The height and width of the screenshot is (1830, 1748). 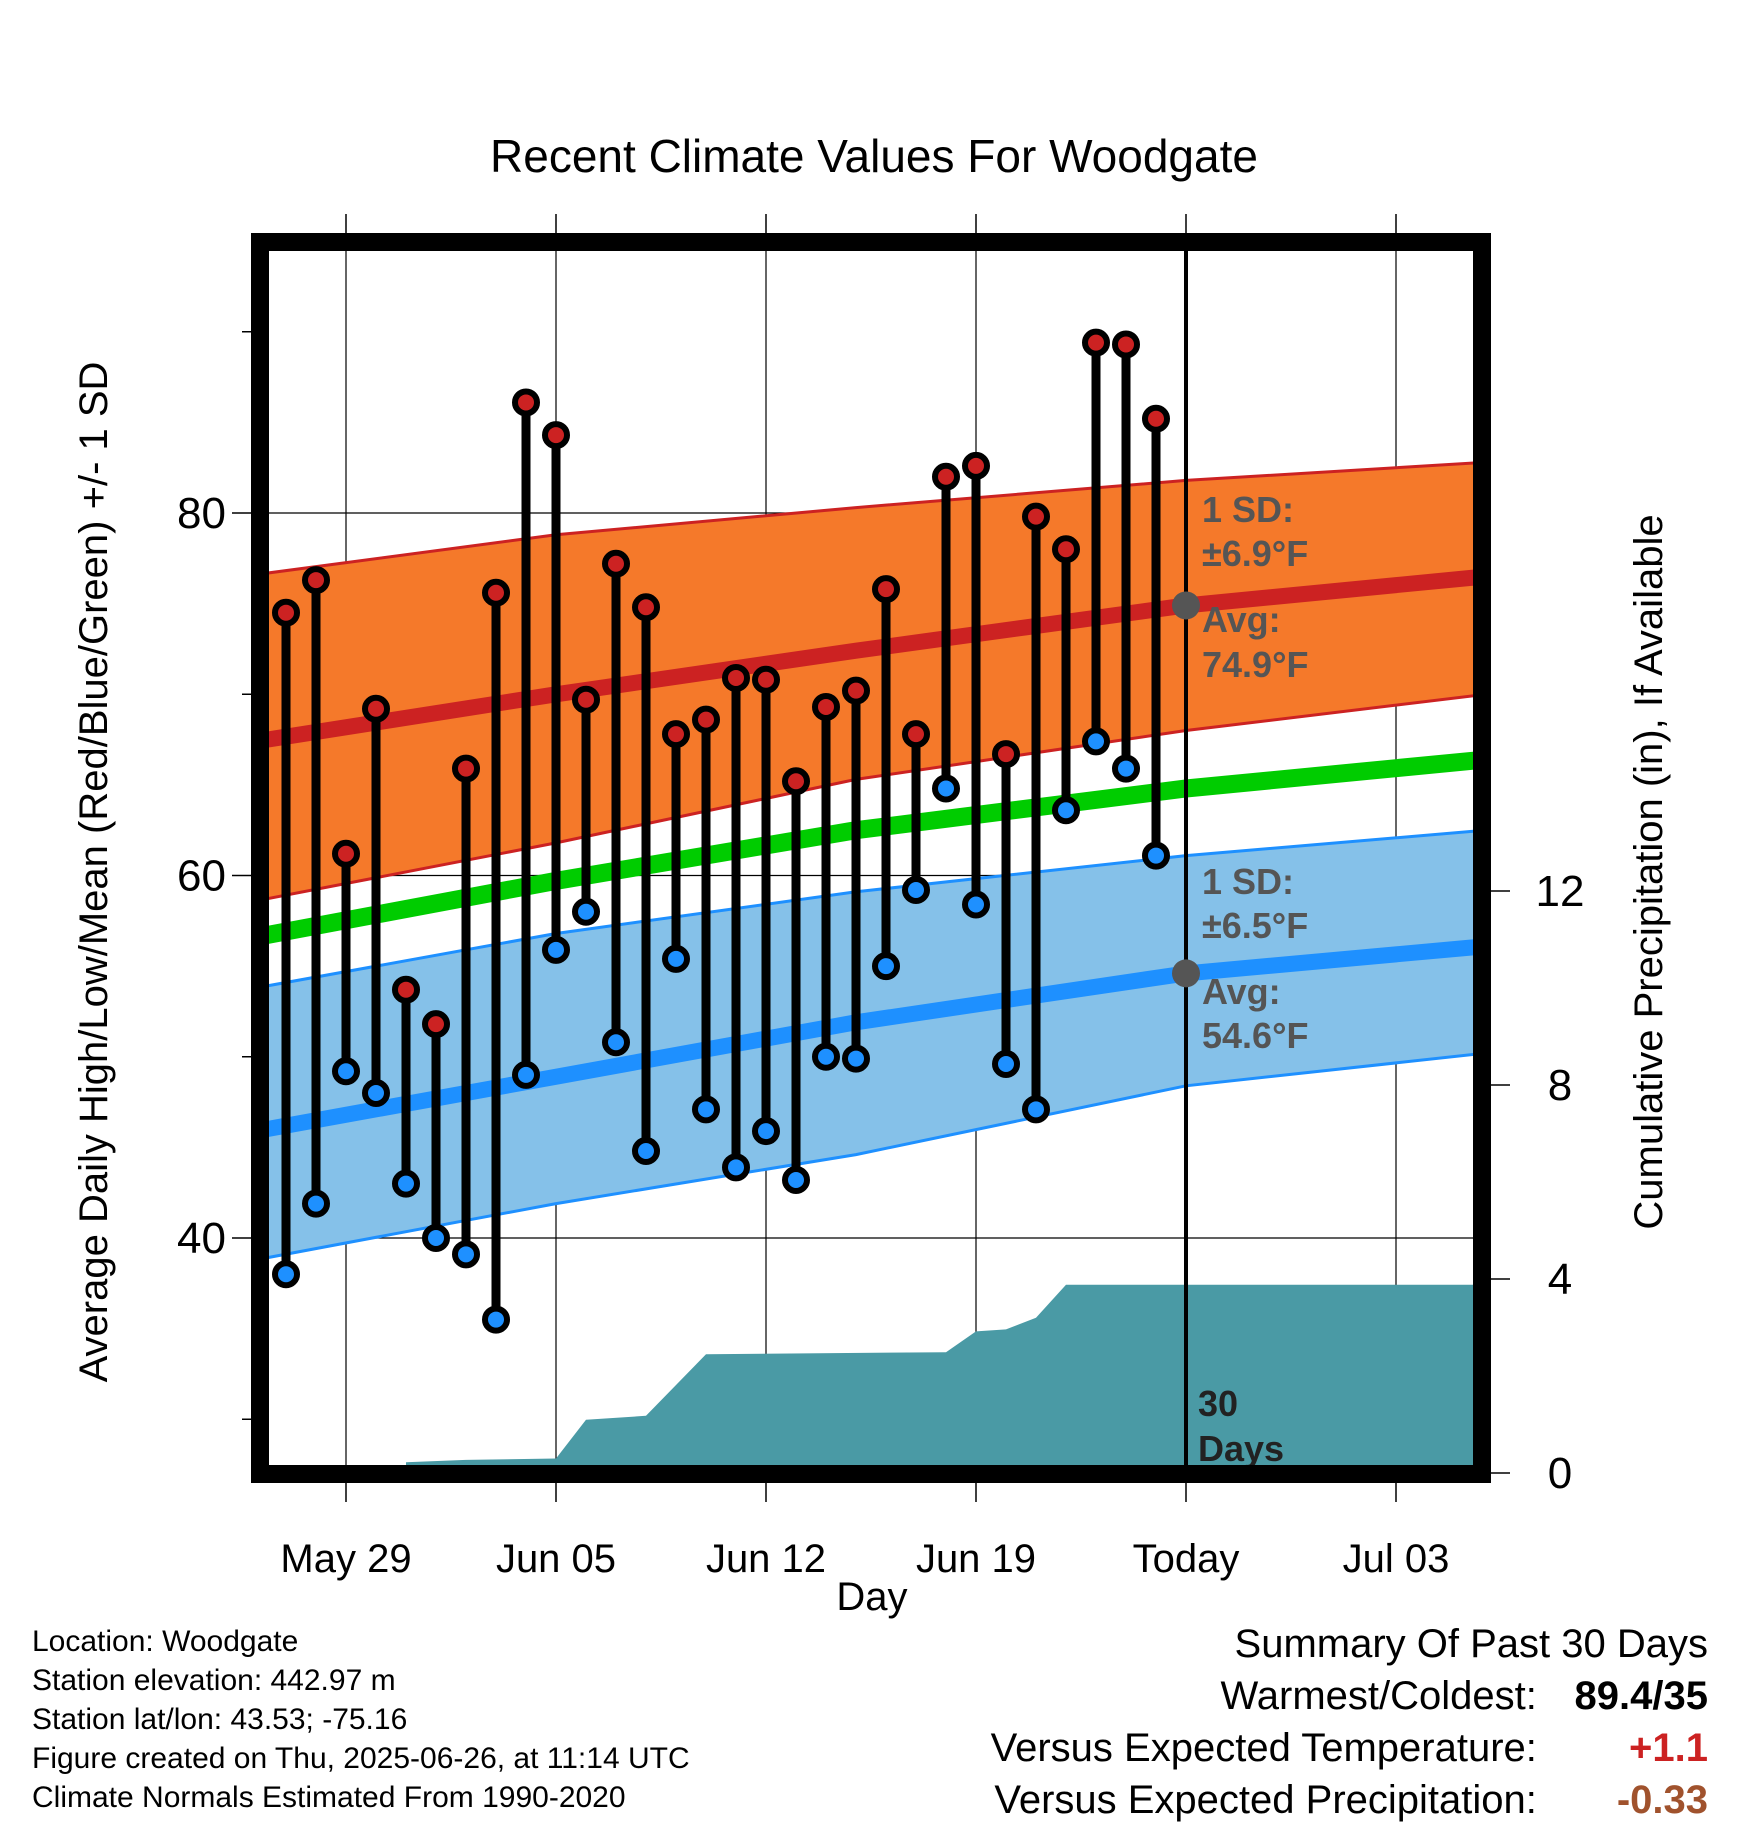 I want to click on y-tick-label: 60, so click(x=201, y=876).